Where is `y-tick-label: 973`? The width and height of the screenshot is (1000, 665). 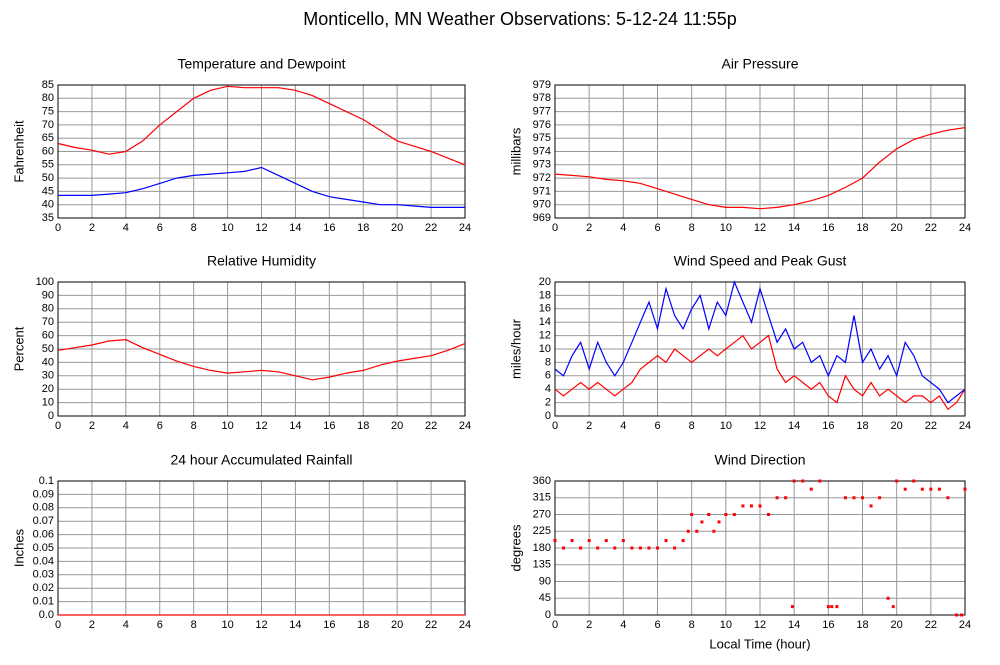 y-tick-label: 973 is located at coordinates (542, 165).